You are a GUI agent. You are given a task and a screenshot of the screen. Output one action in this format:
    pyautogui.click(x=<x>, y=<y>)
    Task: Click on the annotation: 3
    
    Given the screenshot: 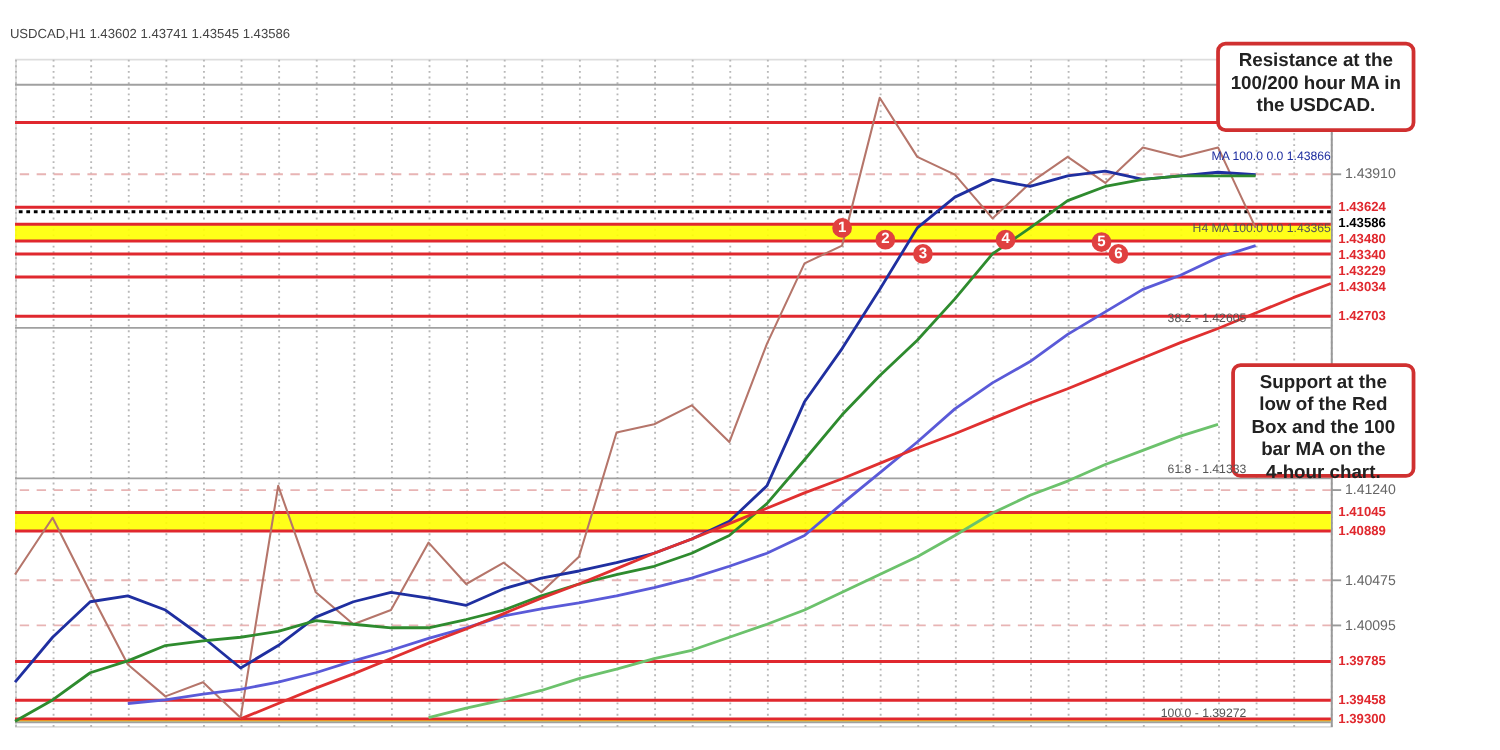 What is the action you would take?
    pyautogui.click(x=923, y=252)
    